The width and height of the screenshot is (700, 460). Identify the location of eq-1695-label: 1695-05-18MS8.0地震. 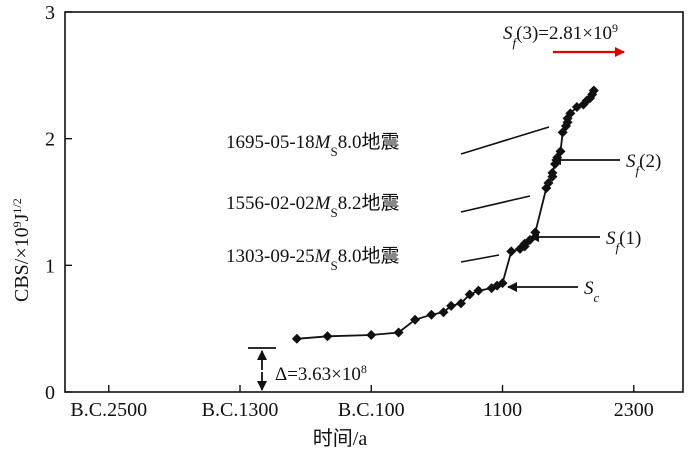
(312, 145).